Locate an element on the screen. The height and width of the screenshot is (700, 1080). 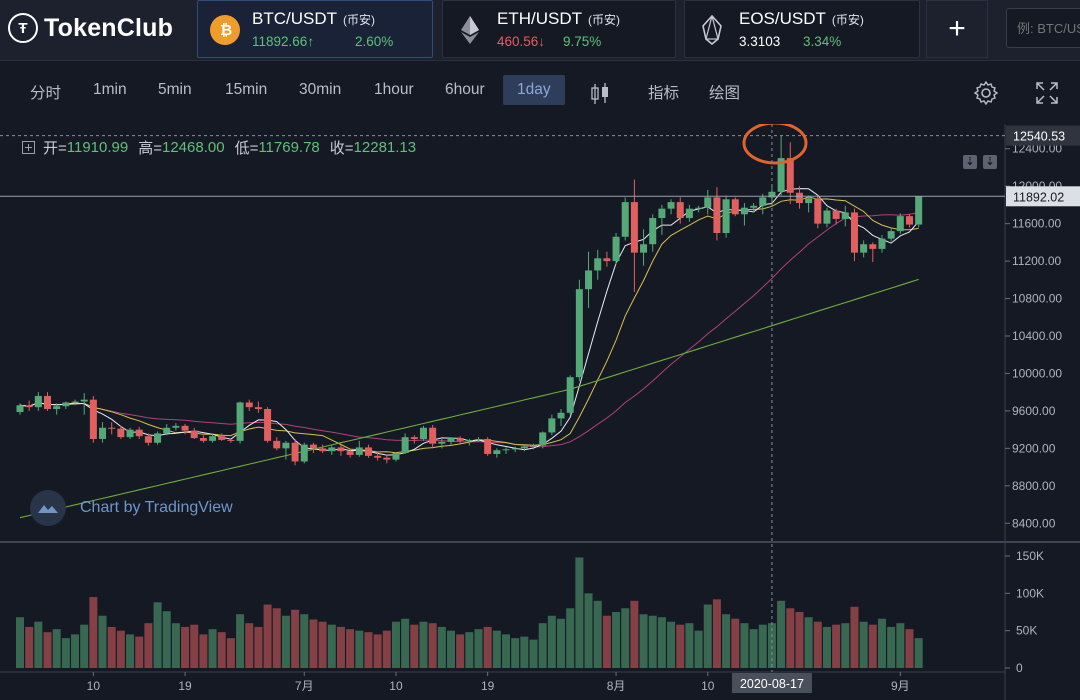
scroll-down-end-icon: ⇣ is located at coordinates (990, 162).